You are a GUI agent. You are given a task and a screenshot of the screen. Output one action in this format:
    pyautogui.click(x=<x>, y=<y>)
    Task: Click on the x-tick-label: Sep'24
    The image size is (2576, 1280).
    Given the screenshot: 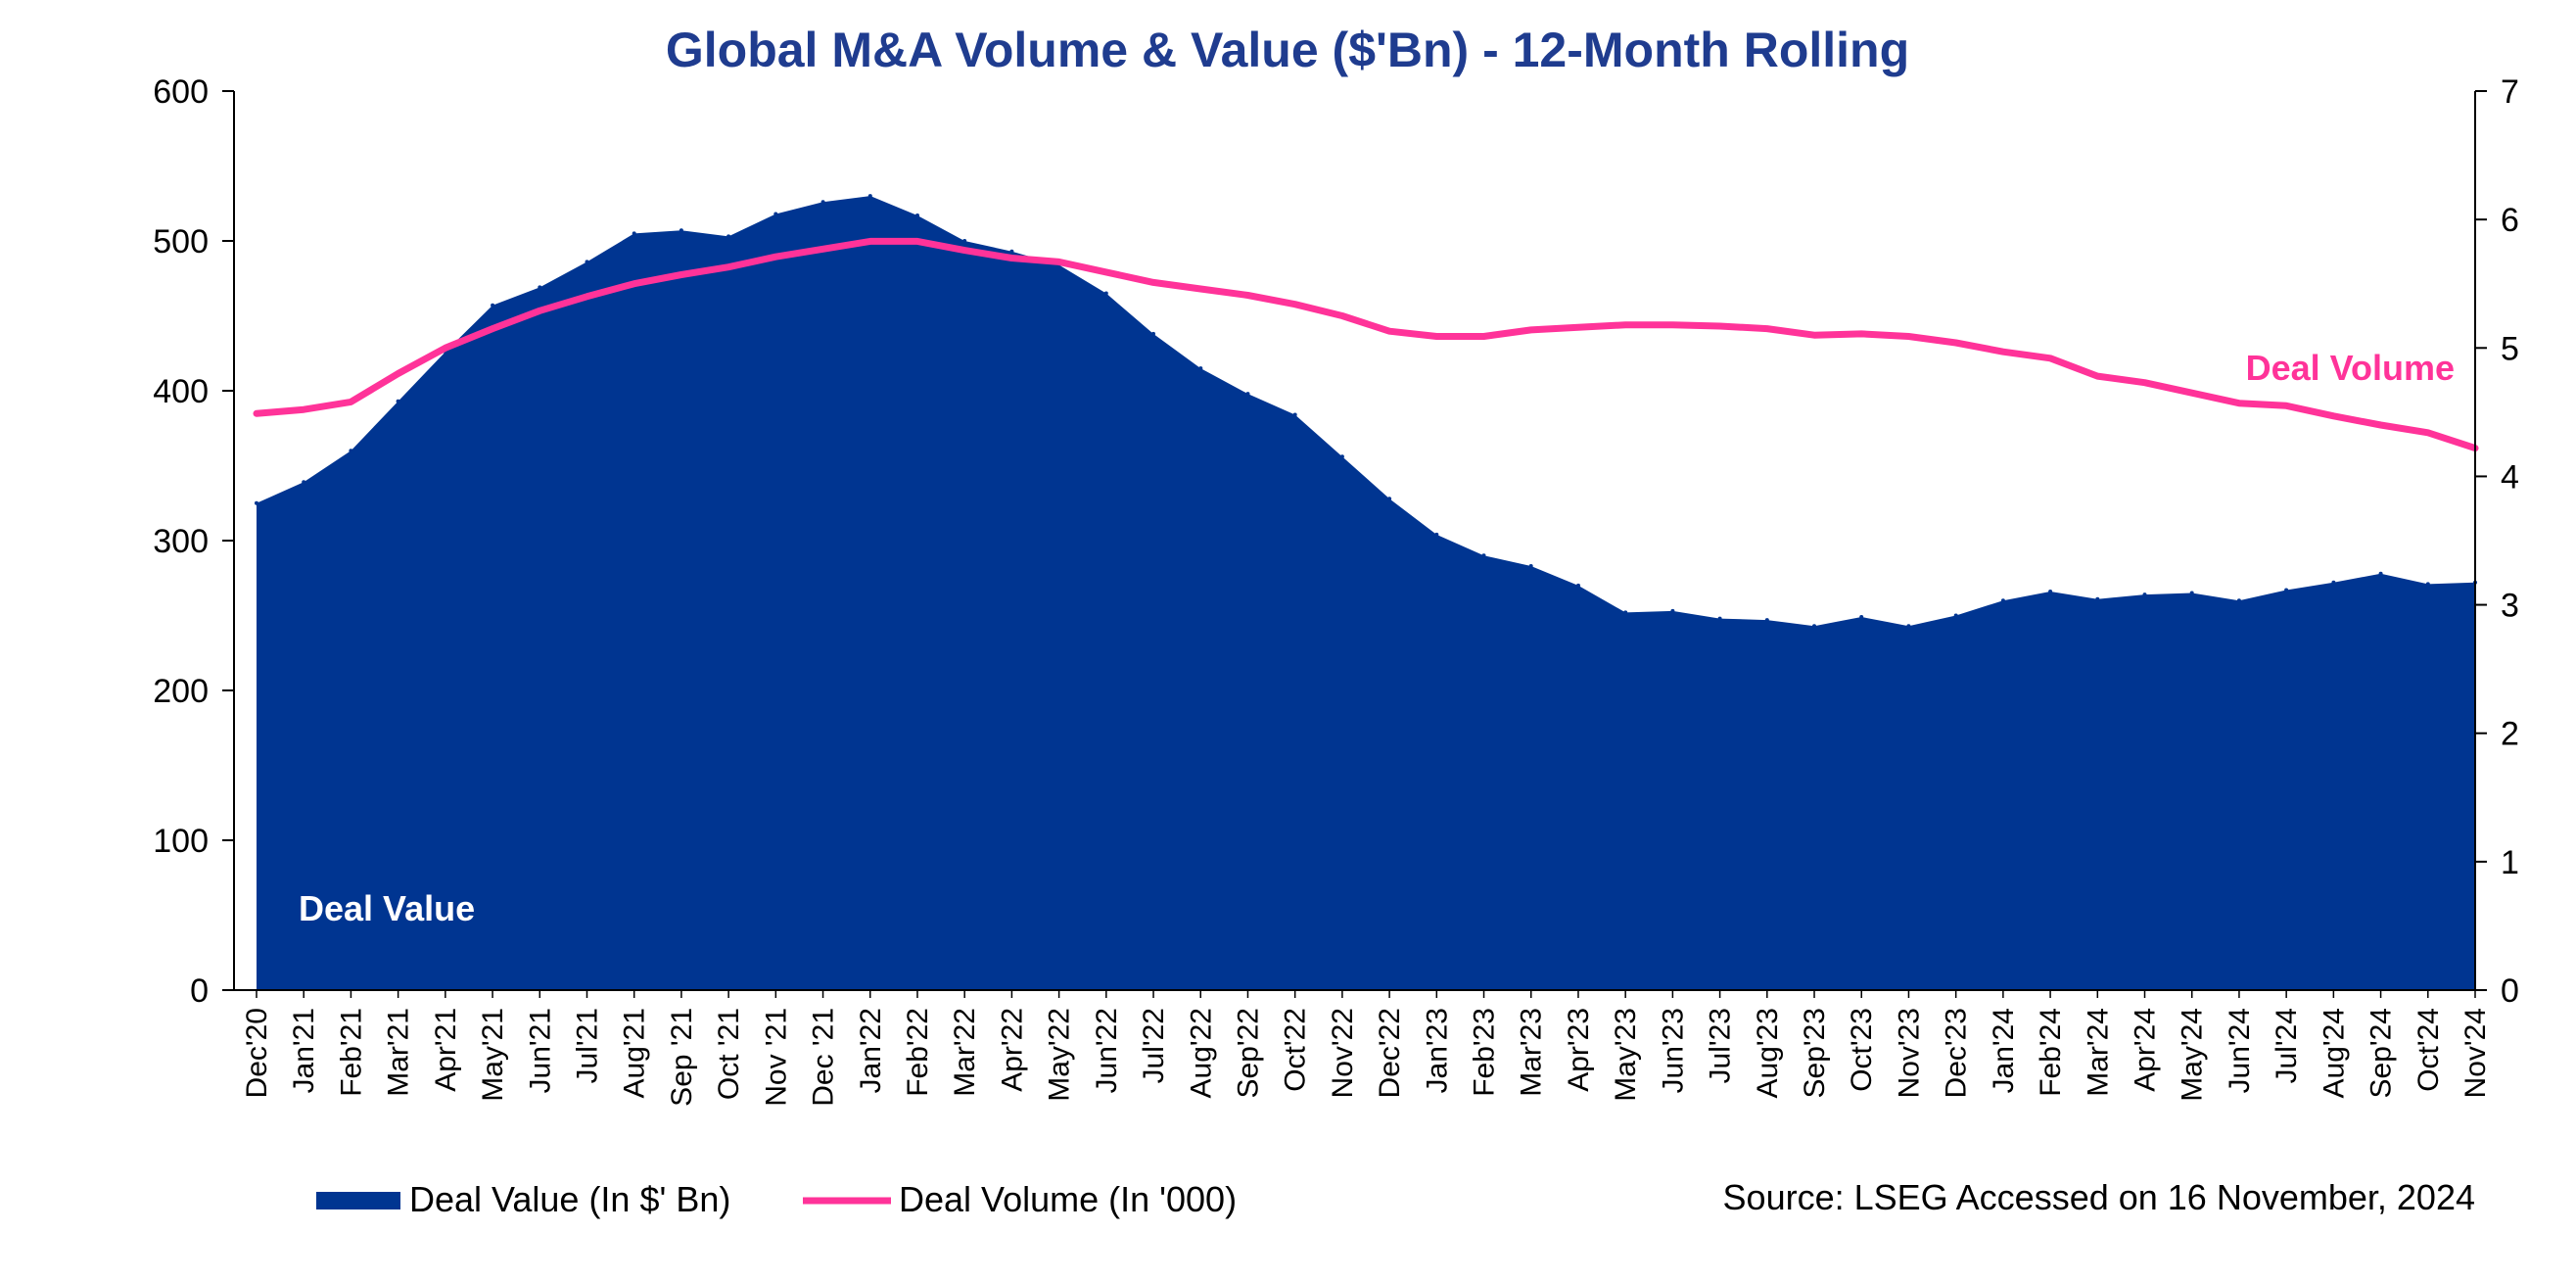 What is the action you would take?
    pyautogui.click(x=2381, y=1053)
    